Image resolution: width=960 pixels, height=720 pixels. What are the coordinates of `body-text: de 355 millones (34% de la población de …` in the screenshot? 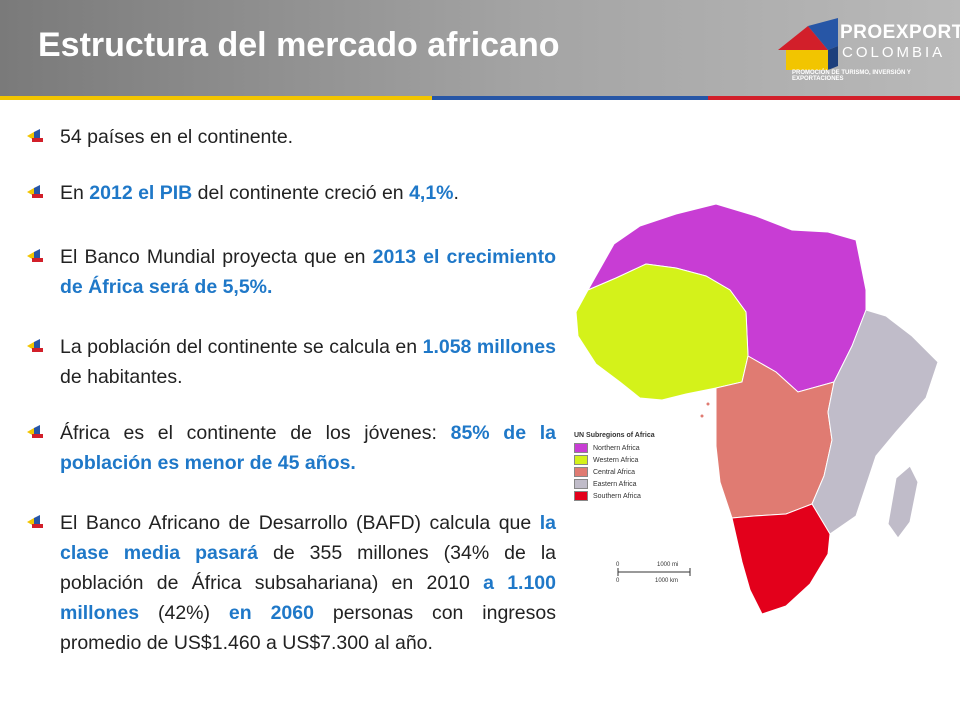 It's located at (308, 568).